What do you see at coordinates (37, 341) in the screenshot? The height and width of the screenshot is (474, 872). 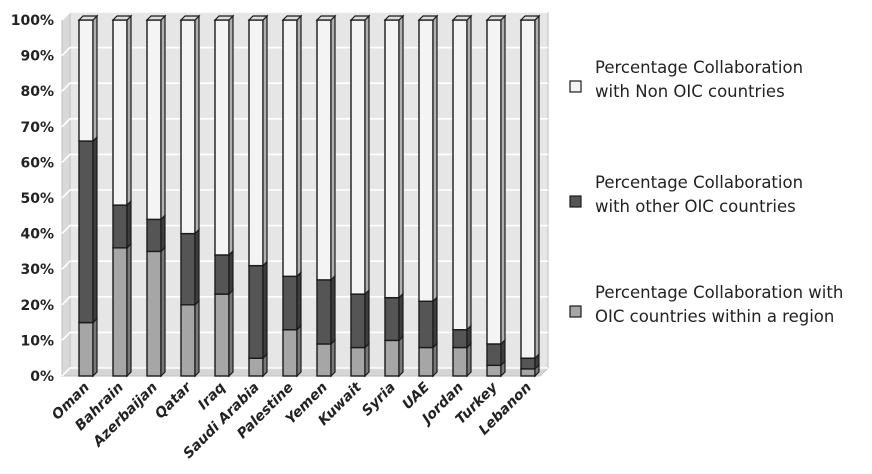 I see `y-tick-label: 10%` at bounding box center [37, 341].